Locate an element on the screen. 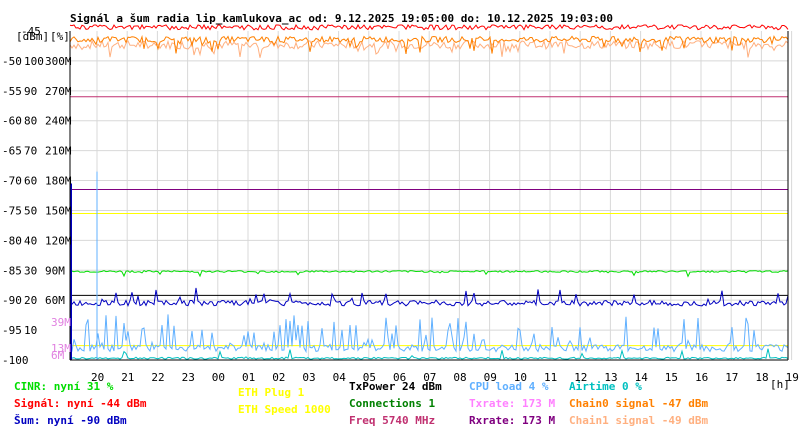  legend-txrate: Txrate: 173 M is located at coordinates (512, 403).